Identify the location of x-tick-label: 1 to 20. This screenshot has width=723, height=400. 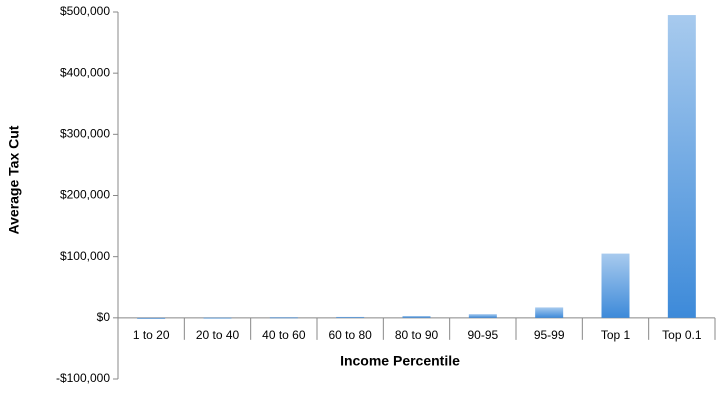
(151, 335).